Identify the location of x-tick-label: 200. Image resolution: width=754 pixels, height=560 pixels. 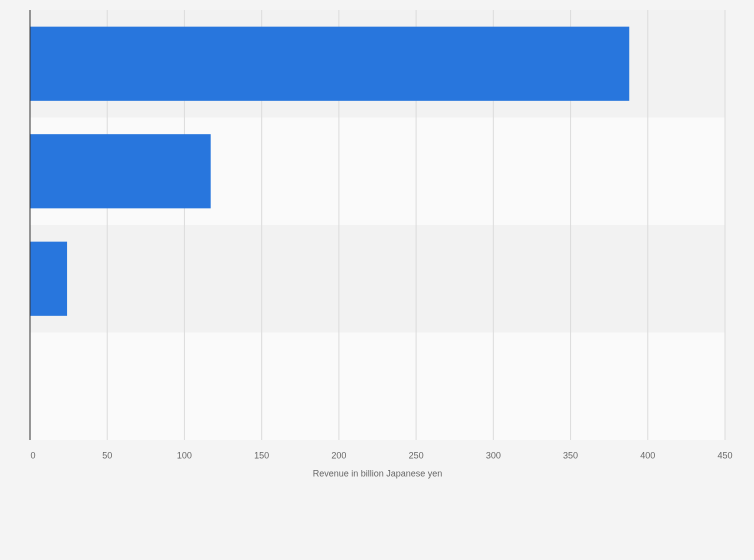
(338, 455).